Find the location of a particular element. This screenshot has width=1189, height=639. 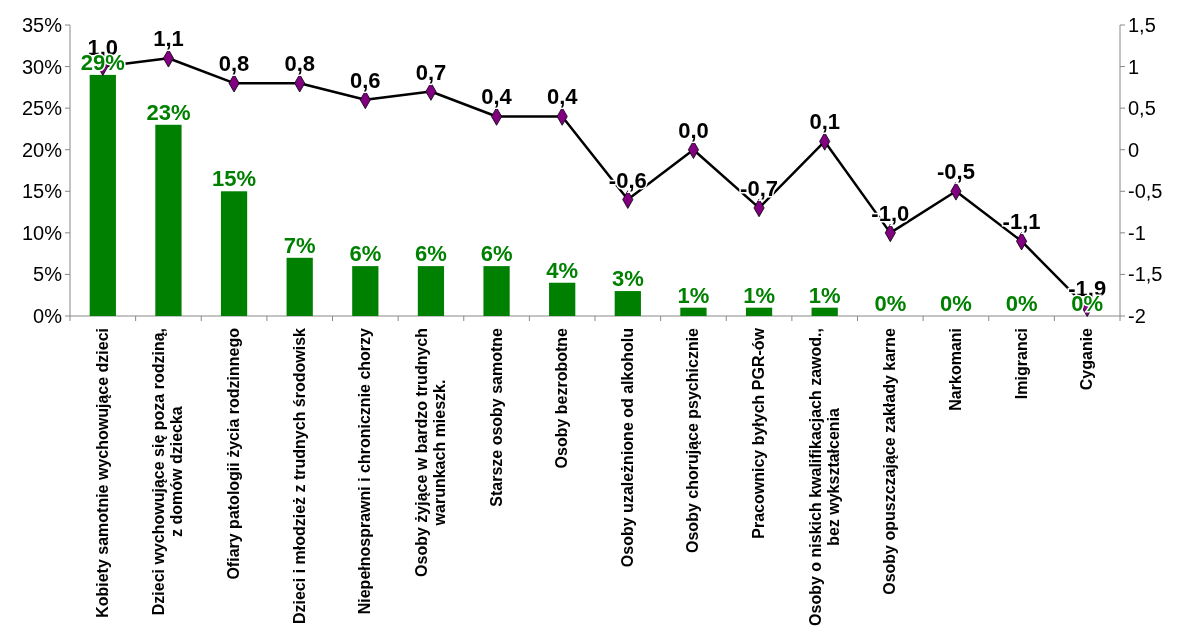

y-tick-label: 15% is located at coordinates (42, 191).